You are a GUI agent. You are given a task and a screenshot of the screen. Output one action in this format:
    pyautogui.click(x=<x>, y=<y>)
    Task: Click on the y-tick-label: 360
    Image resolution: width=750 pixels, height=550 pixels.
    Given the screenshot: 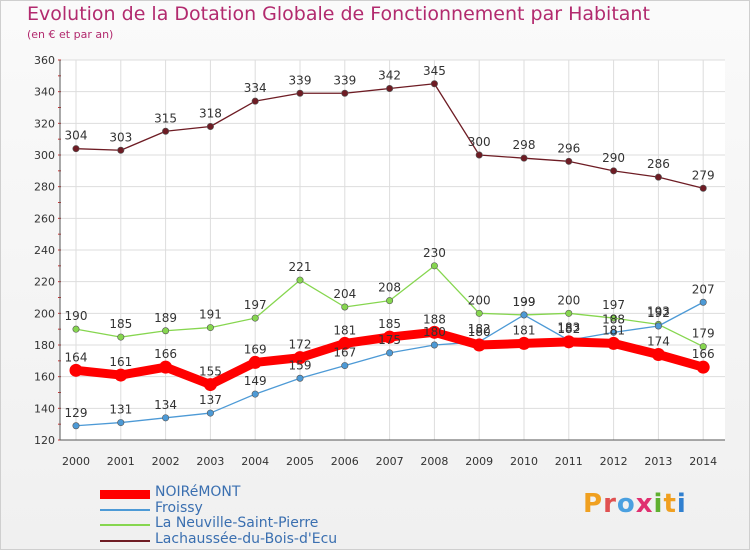 What is the action you would take?
    pyautogui.click(x=44, y=60)
    